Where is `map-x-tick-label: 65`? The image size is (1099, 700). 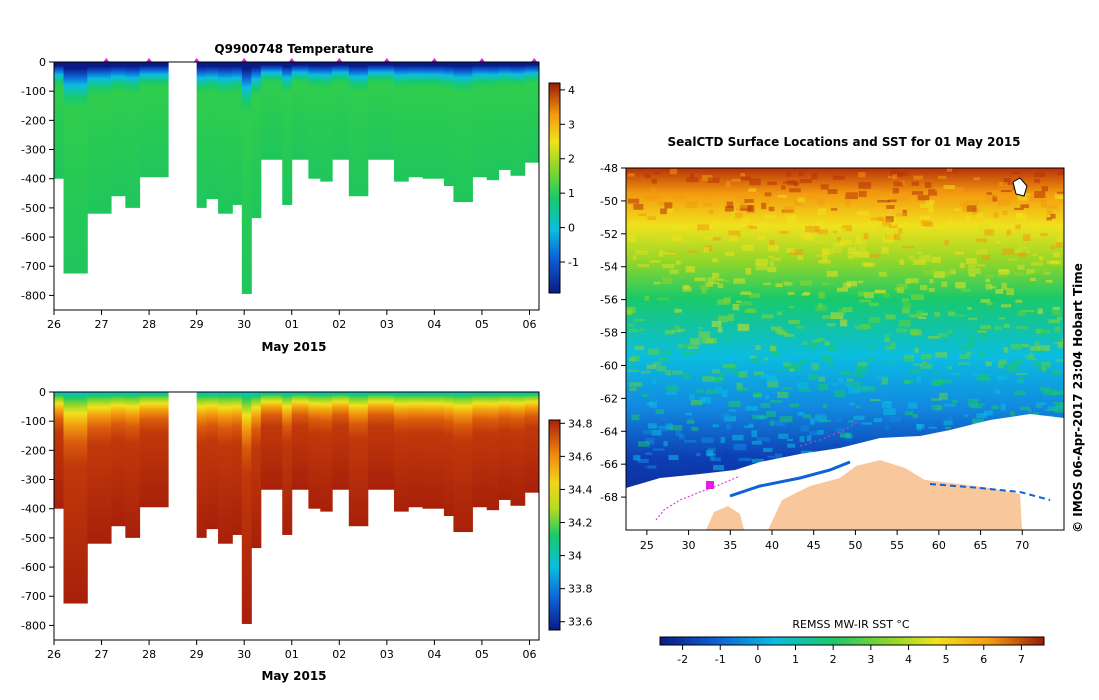
map-x-tick-label: 65 is located at coordinates (981, 545).